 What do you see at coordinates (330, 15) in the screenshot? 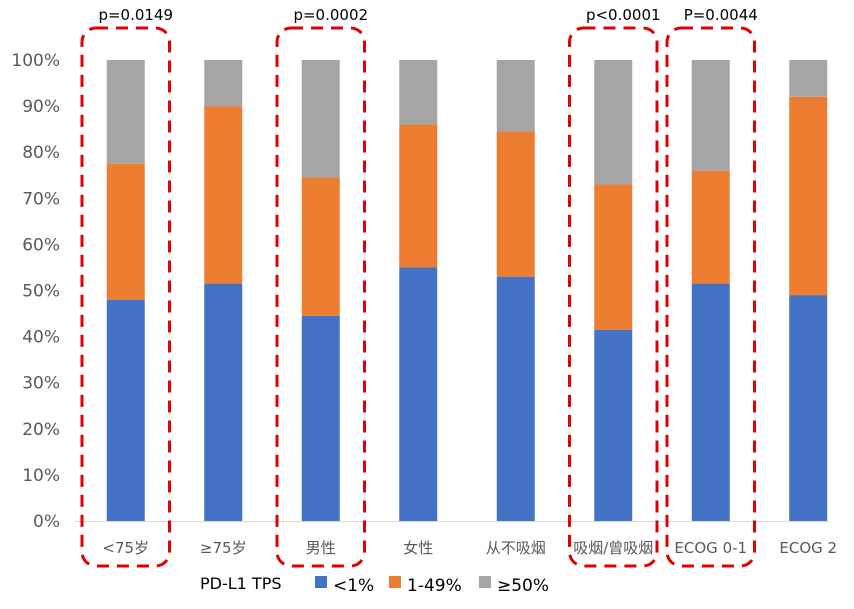
I see `p-value-label: p=0.0002` at bounding box center [330, 15].